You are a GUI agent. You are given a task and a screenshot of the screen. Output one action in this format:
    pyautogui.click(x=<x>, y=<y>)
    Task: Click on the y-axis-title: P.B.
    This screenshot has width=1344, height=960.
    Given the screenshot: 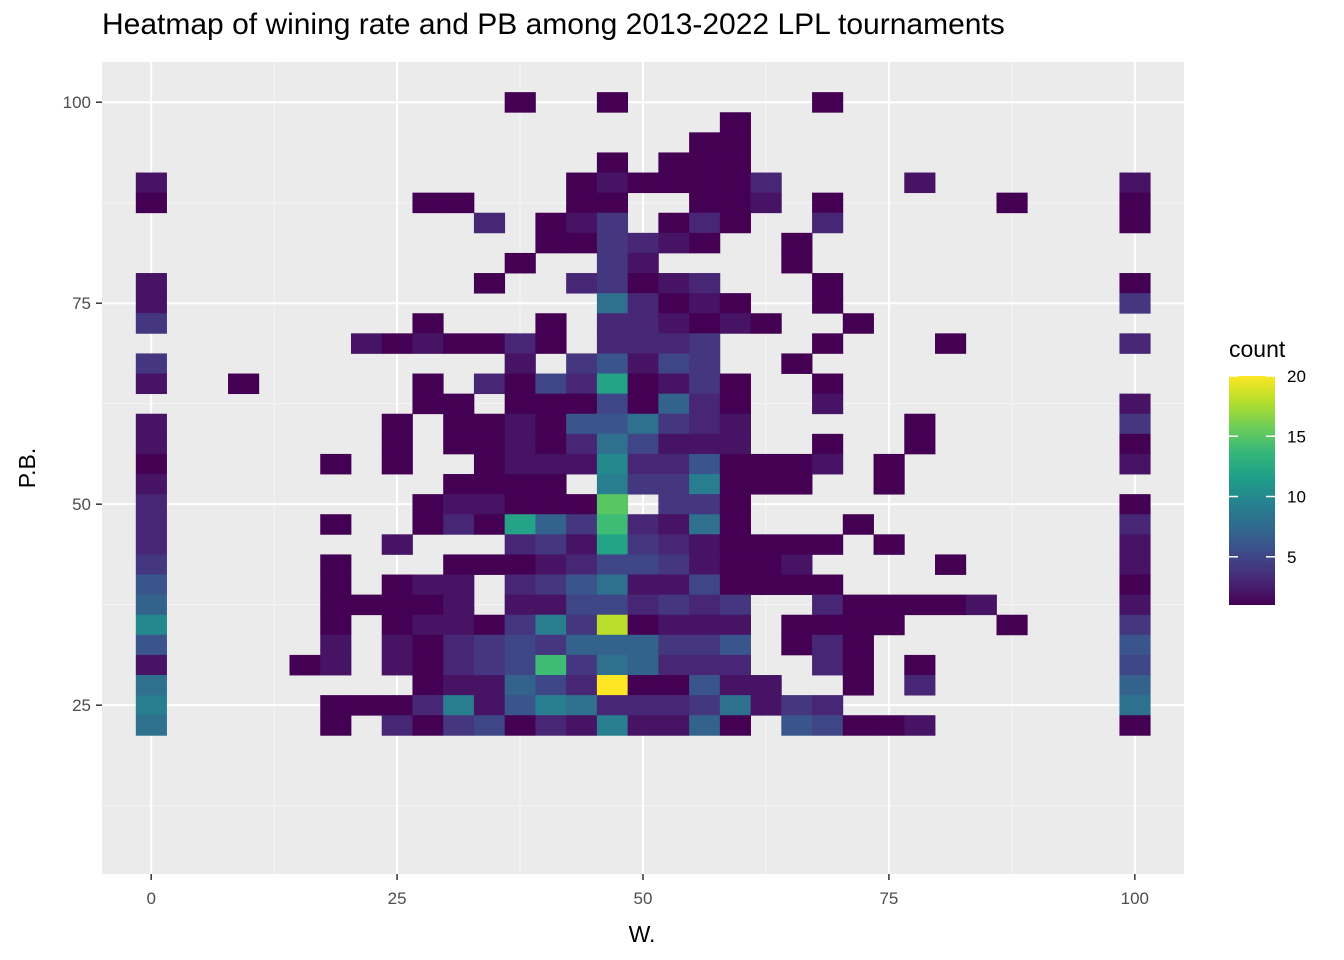 What is the action you would take?
    pyautogui.click(x=27, y=468)
    